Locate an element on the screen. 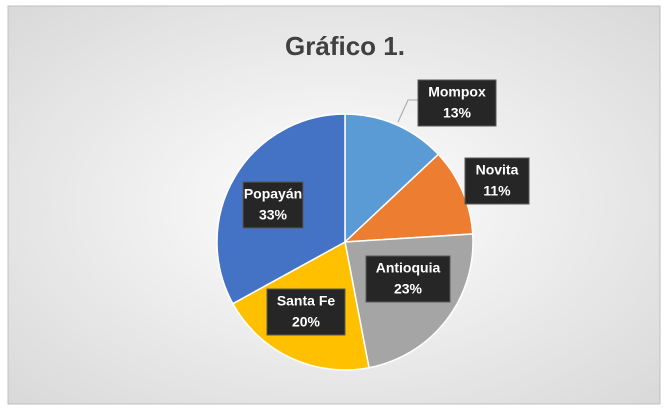  data-label-name: Mompox is located at coordinates (457, 92).